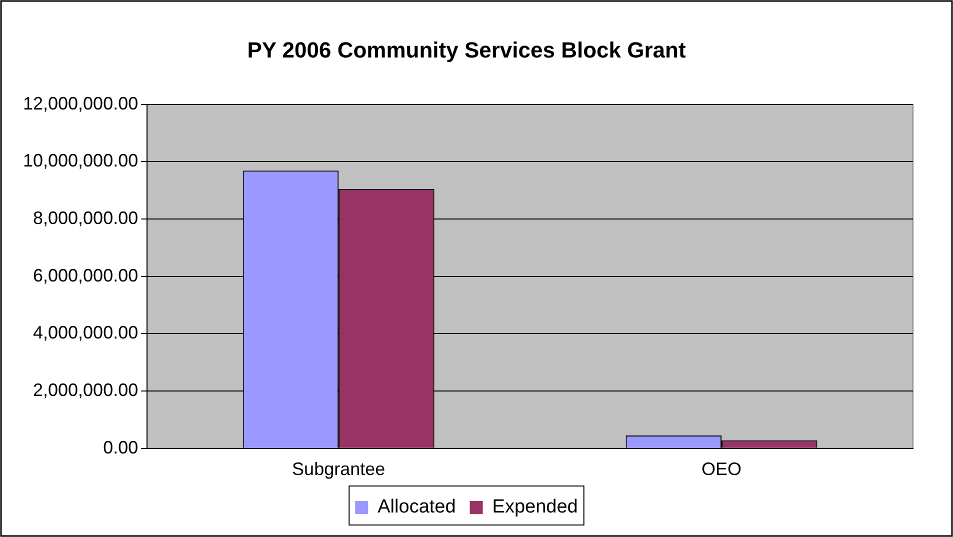  I want to click on y-tick-label: 10,000,000.00, so click(80, 160).